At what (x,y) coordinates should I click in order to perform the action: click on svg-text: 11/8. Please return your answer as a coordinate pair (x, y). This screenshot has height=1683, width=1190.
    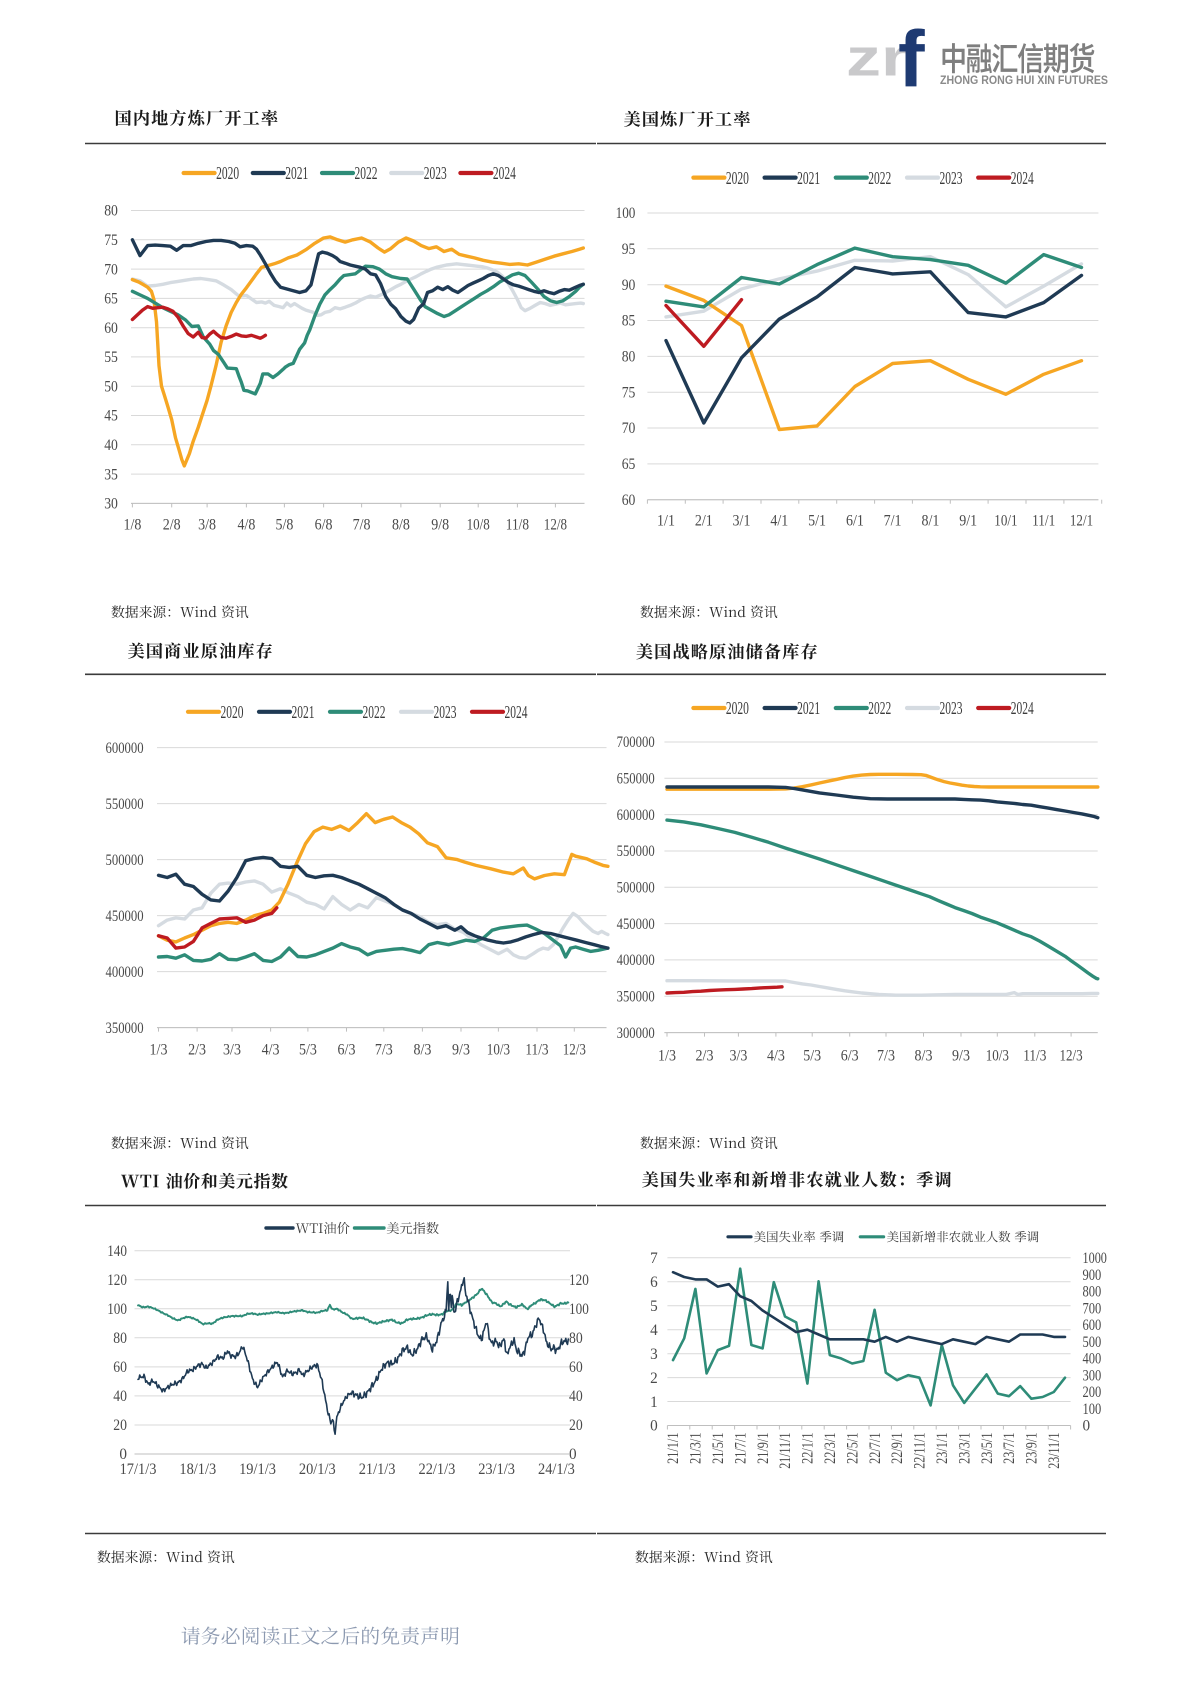
    Looking at the image, I should click on (517, 525).